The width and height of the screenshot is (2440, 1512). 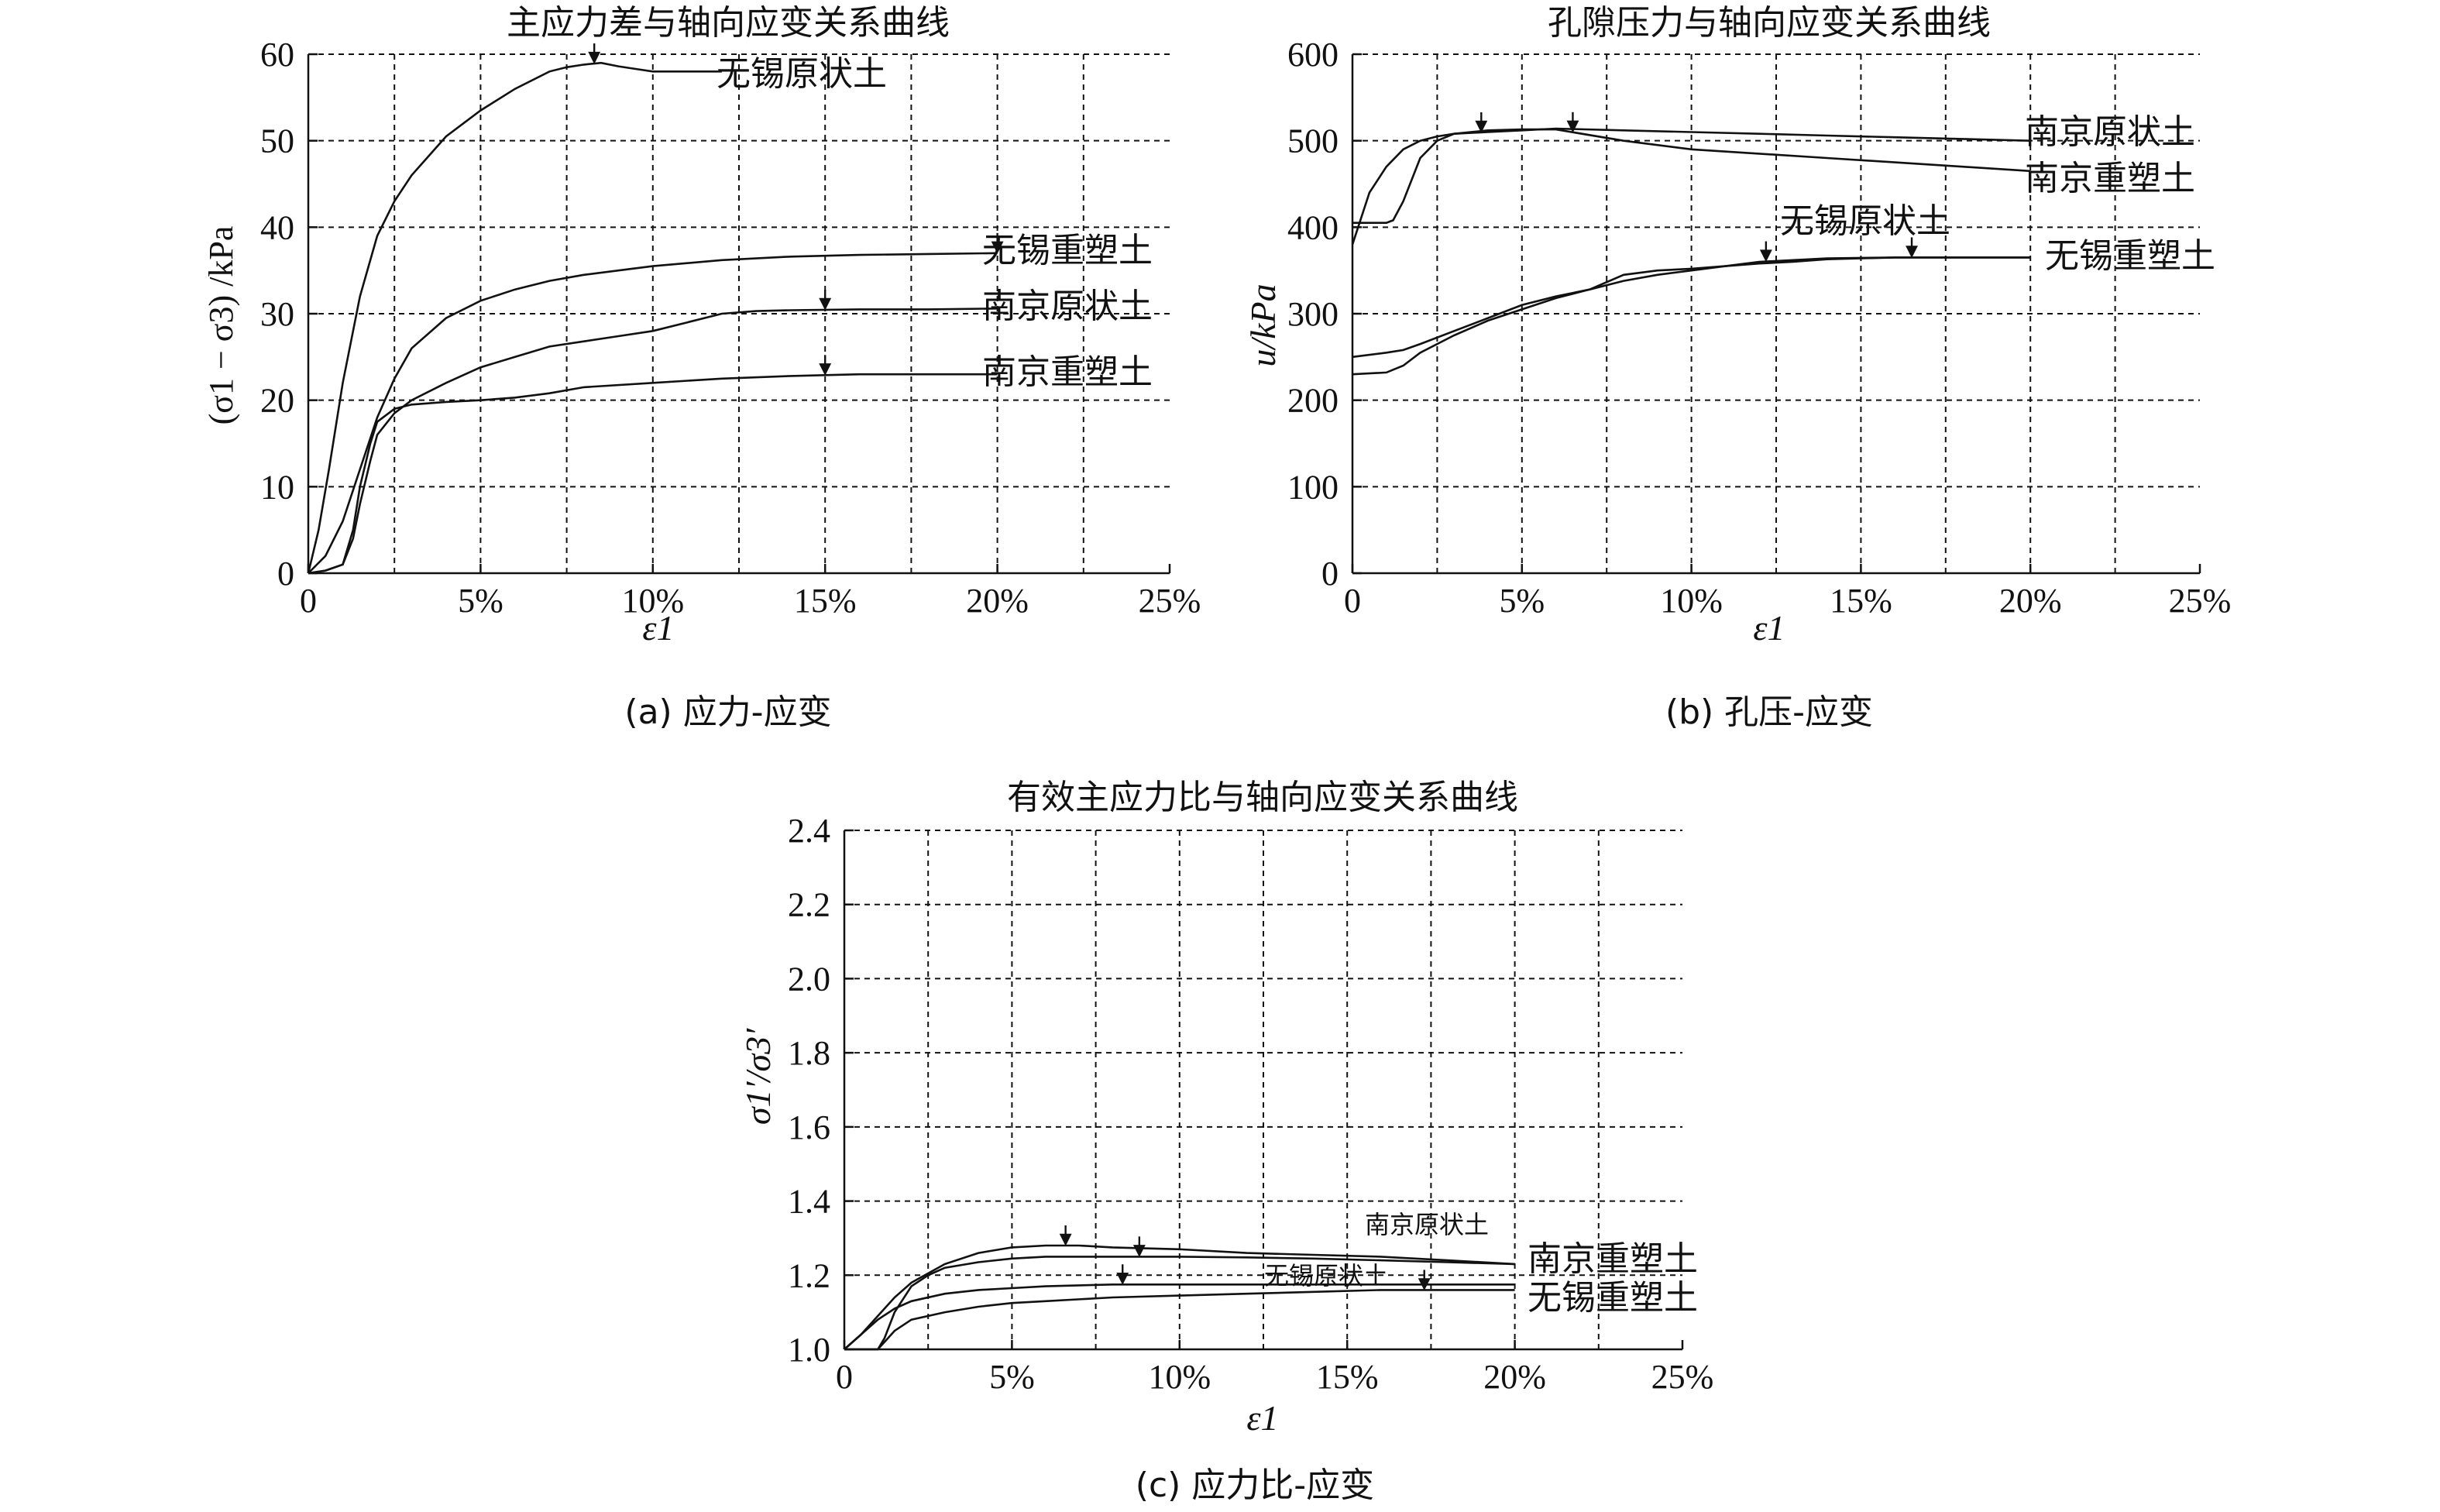 What do you see at coordinates (809, 1127) in the screenshot?
I see `y-tick-label-c-3: 1.6` at bounding box center [809, 1127].